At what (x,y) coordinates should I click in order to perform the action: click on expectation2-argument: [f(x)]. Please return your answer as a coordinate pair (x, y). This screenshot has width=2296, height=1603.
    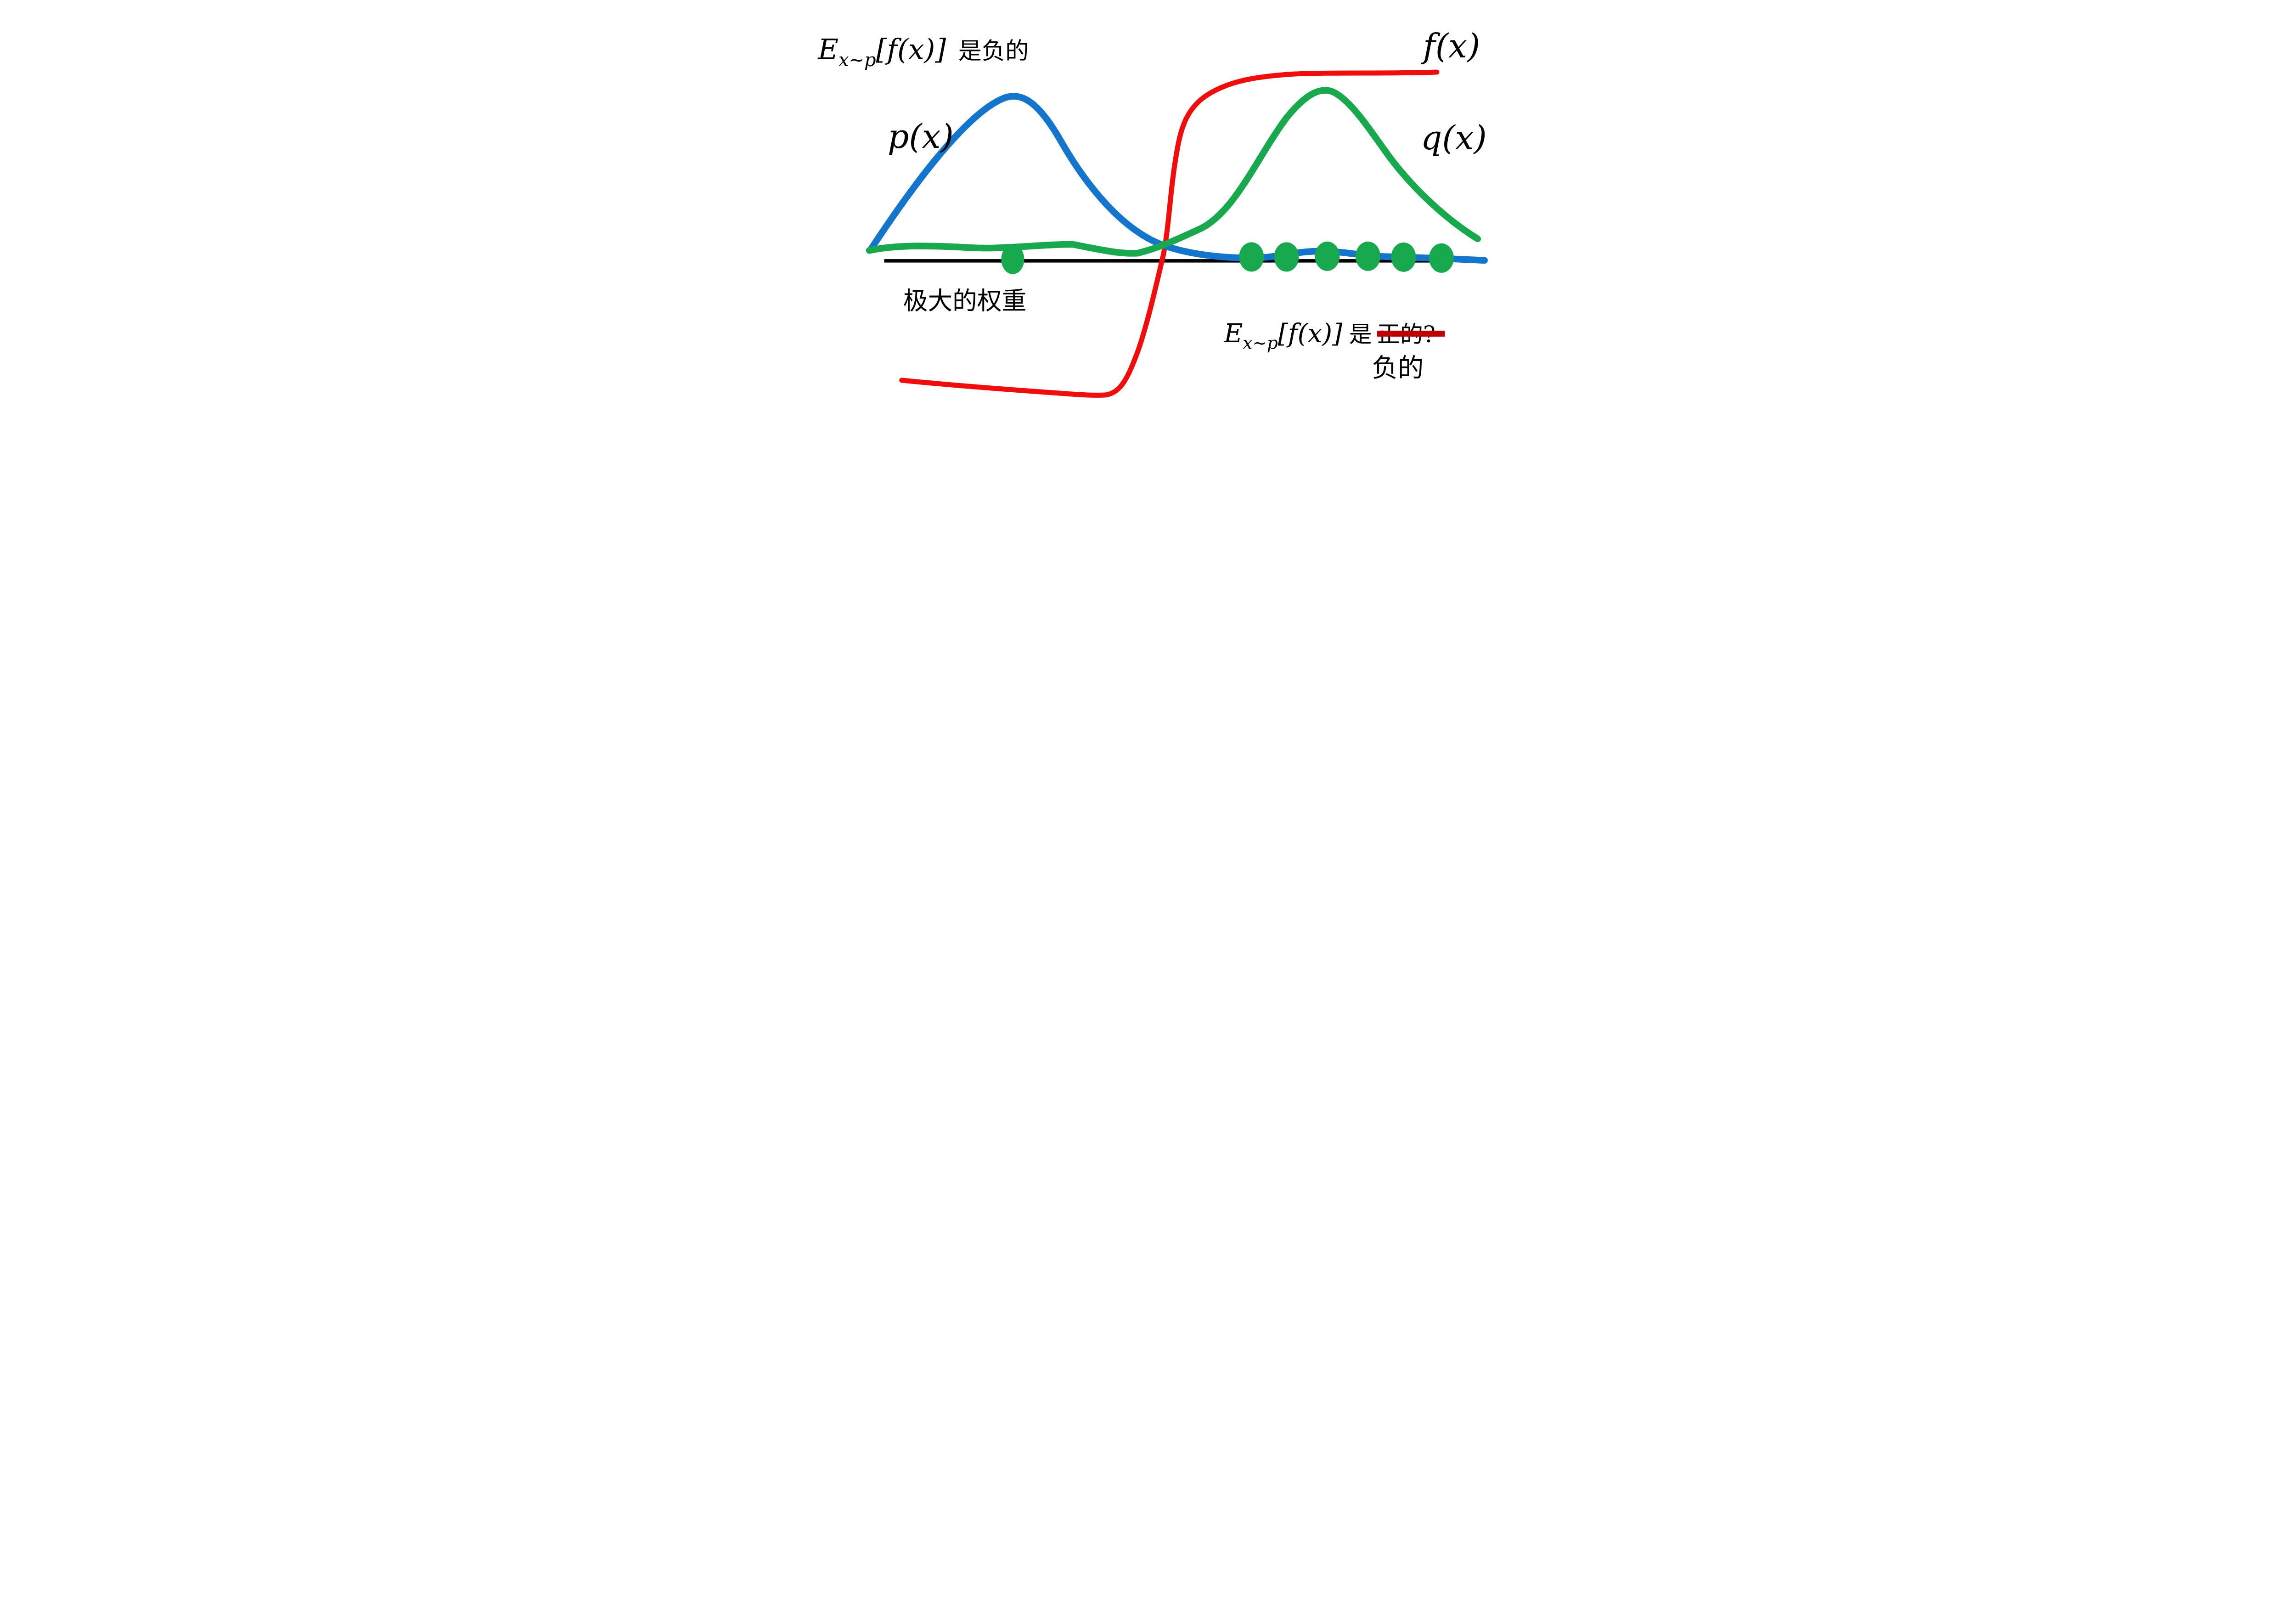
    Looking at the image, I should click on (1310, 334).